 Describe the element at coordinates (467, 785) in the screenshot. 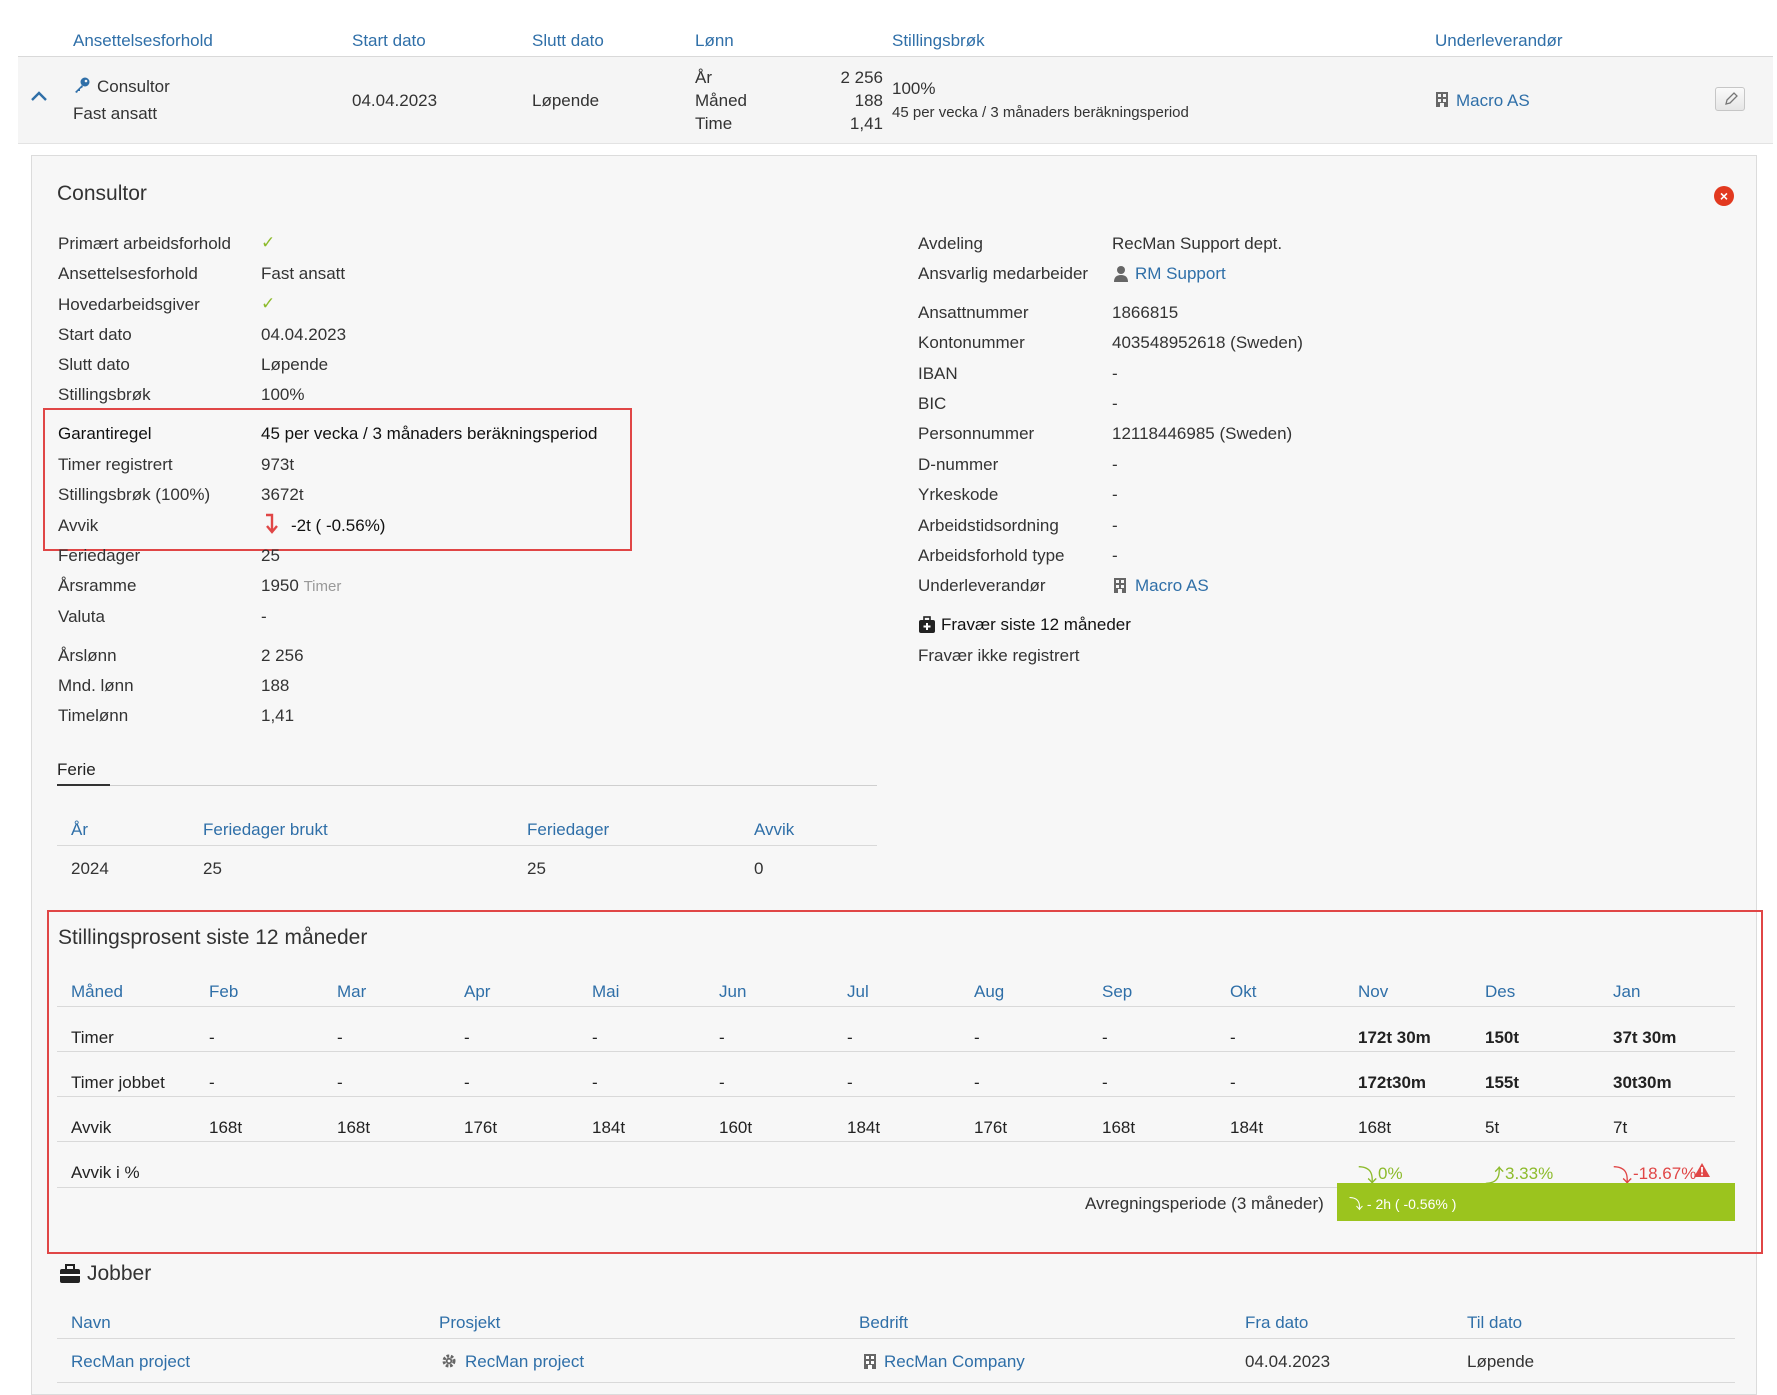

I see `tab-bar` at that location.